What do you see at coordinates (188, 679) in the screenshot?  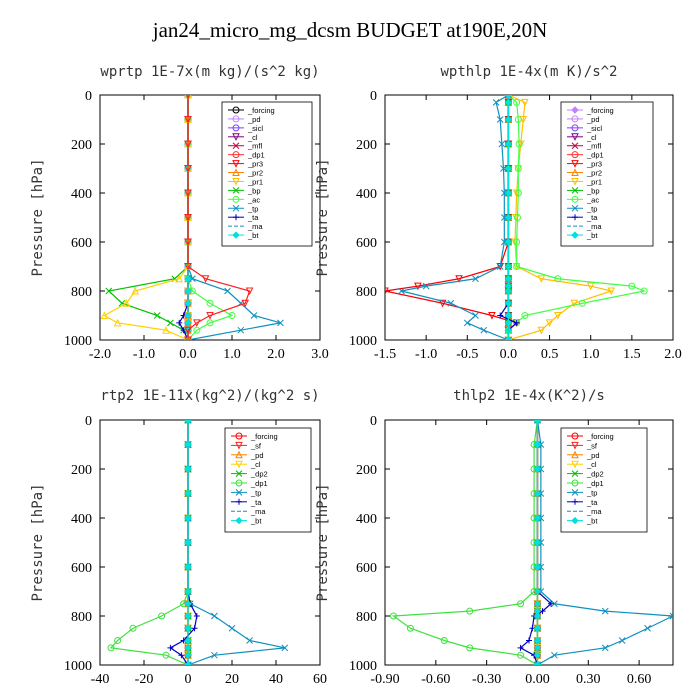 I see `x-tick-label: 0` at bounding box center [188, 679].